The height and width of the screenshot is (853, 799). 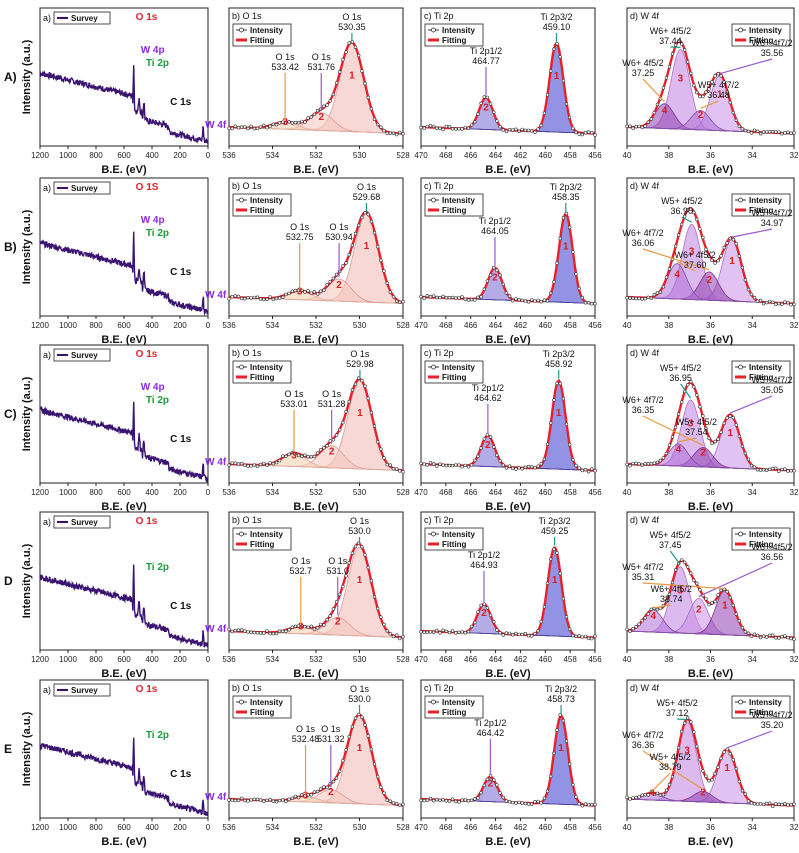 What do you see at coordinates (486, 107) in the screenshot?
I see `ti2p-peak-number: 2` at bounding box center [486, 107].